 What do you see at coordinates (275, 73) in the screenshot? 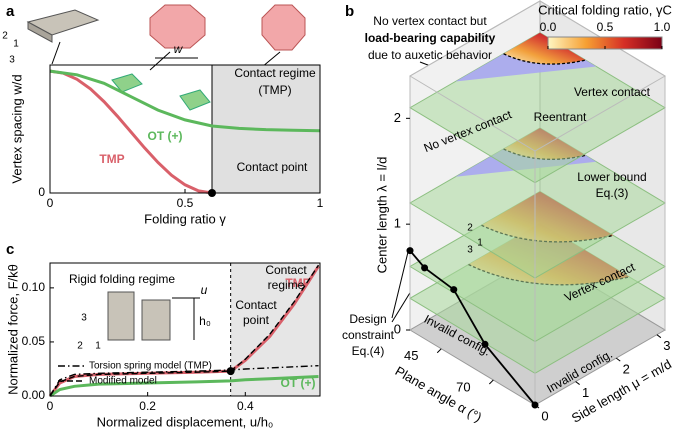
I see `annotation: Contact regime` at bounding box center [275, 73].